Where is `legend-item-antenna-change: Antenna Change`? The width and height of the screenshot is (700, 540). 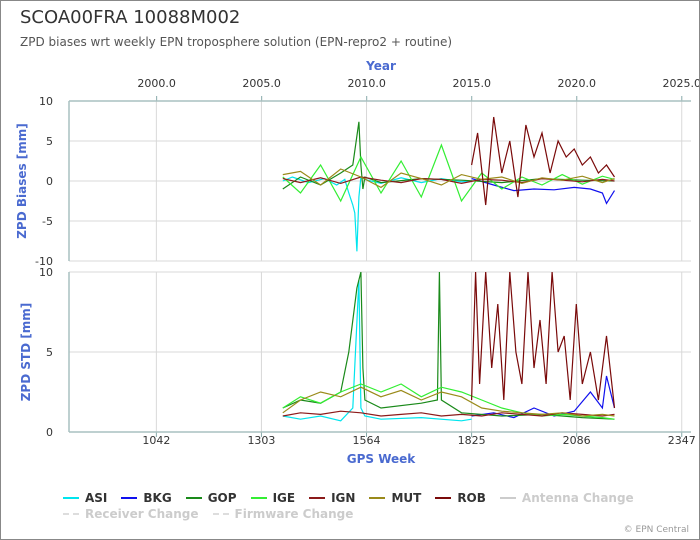 legend-item-antenna-change: Antenna Change is located at coordinates (566, 498).